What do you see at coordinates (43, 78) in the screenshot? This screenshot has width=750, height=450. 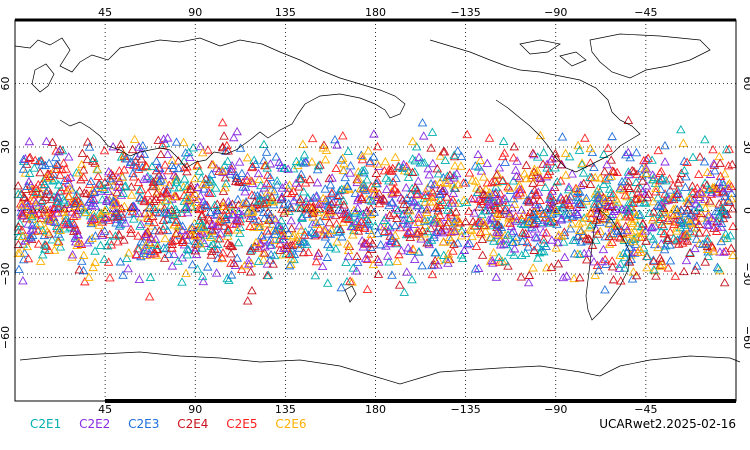 I see `scandinavia-coastline` at bounding box center [43, 78].